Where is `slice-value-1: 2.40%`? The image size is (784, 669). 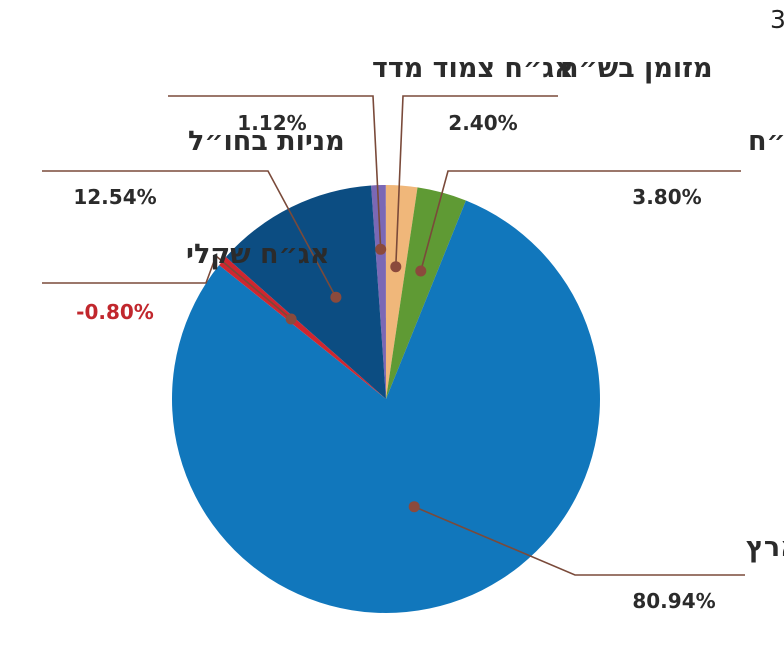
slice-value-1: 2.40% is located at coordinates (482, 123).